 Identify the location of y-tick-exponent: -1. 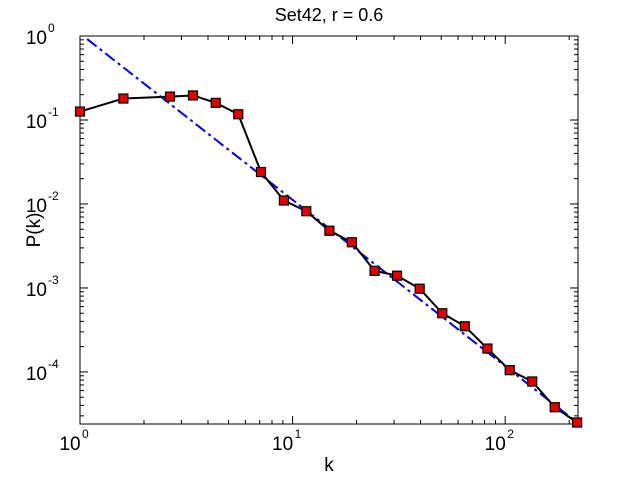
(53, 112).